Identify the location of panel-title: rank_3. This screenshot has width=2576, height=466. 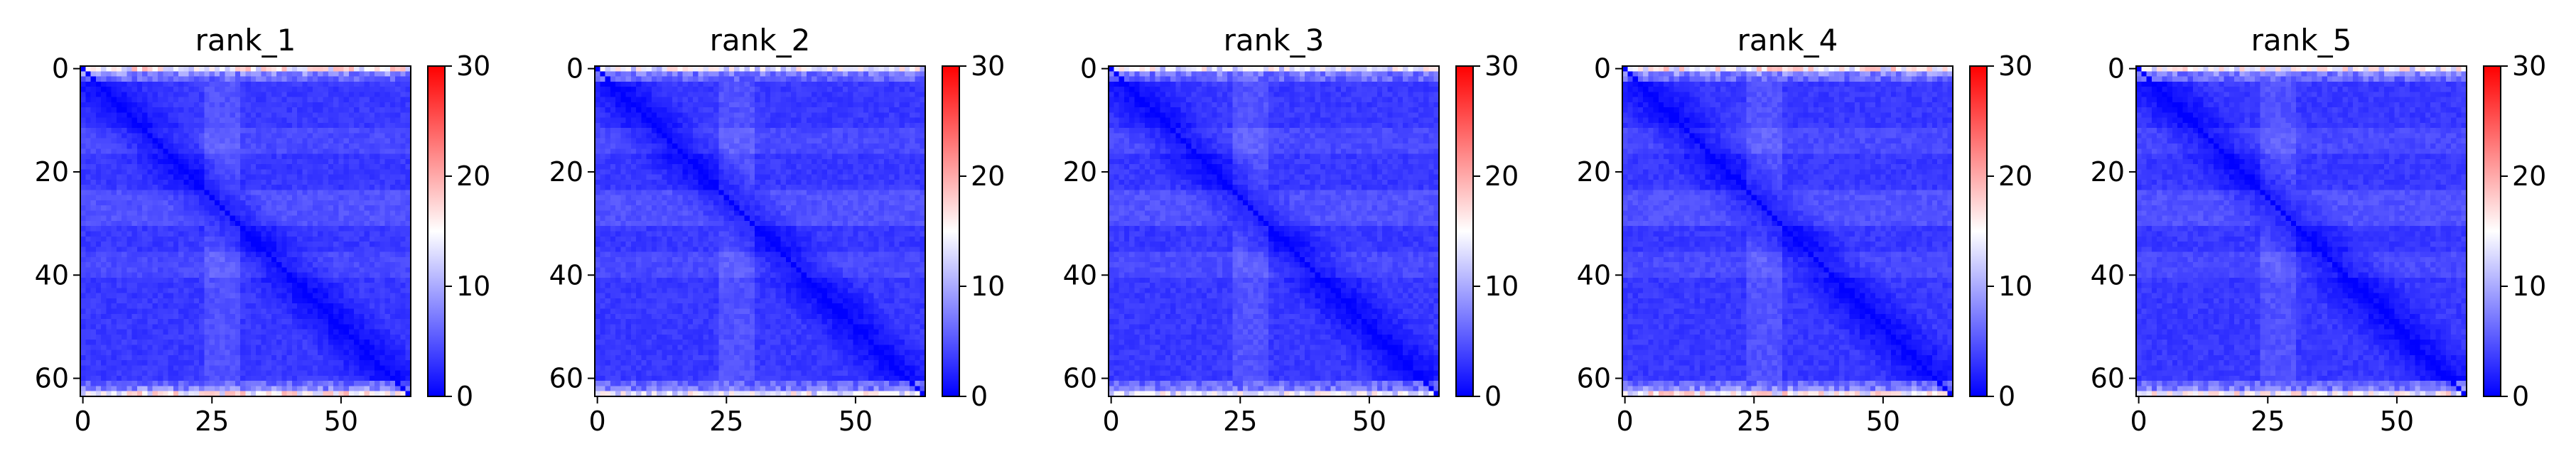
(1275, 40).